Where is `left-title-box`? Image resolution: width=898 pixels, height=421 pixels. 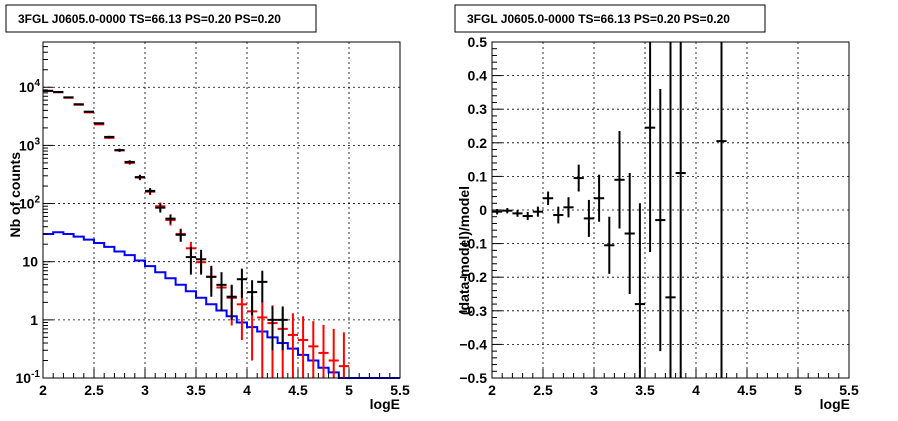 left-title-box is located at coordinates (161, 18).